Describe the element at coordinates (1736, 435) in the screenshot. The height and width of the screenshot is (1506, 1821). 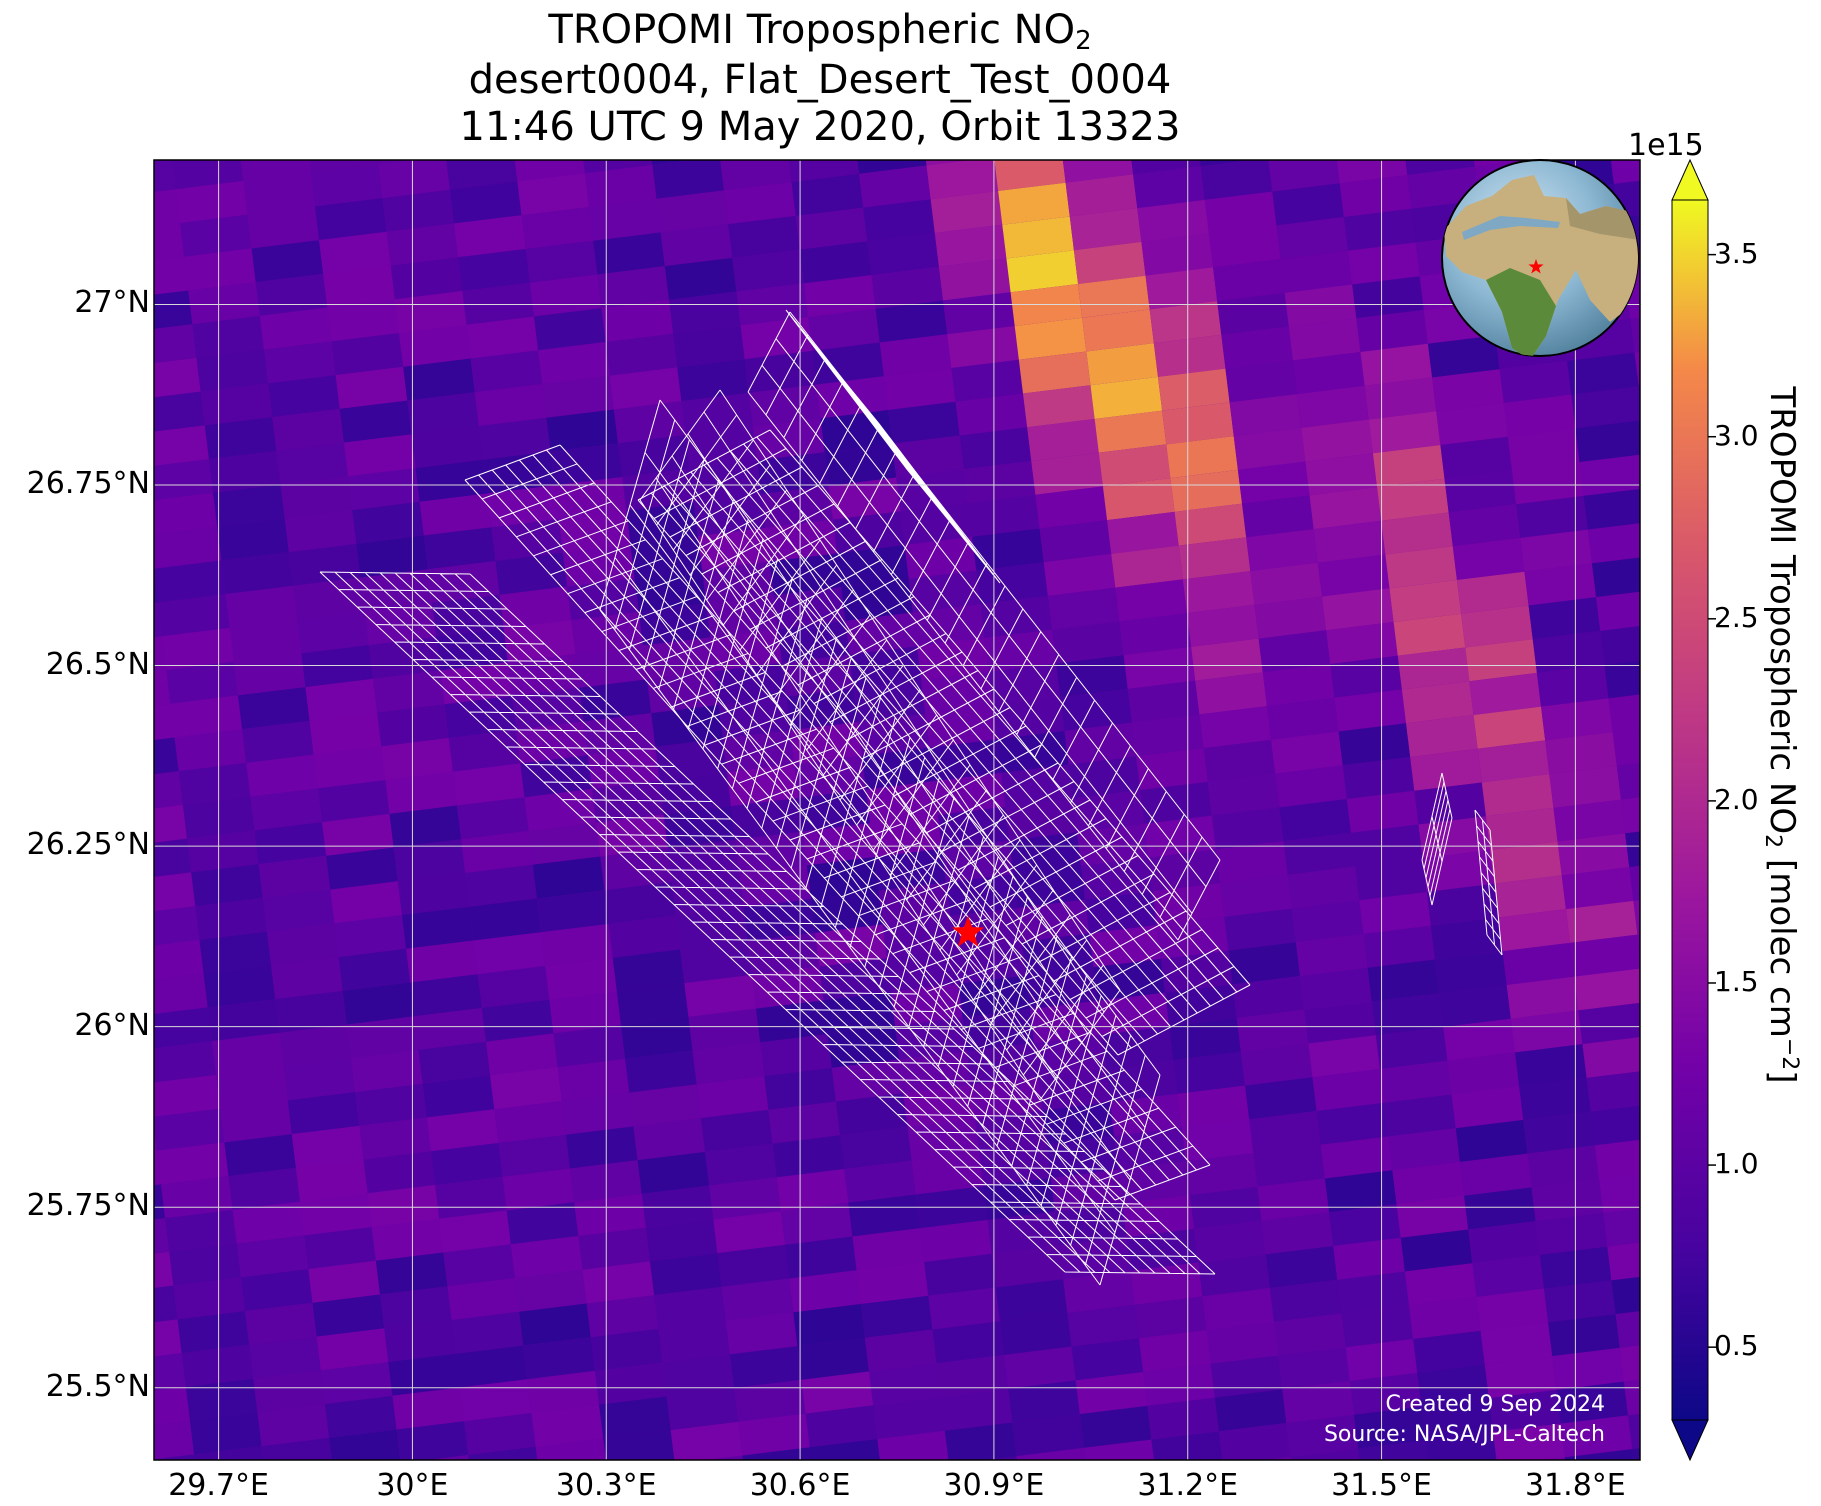
I see `colorbar-tick-label: 3.0` at that location.